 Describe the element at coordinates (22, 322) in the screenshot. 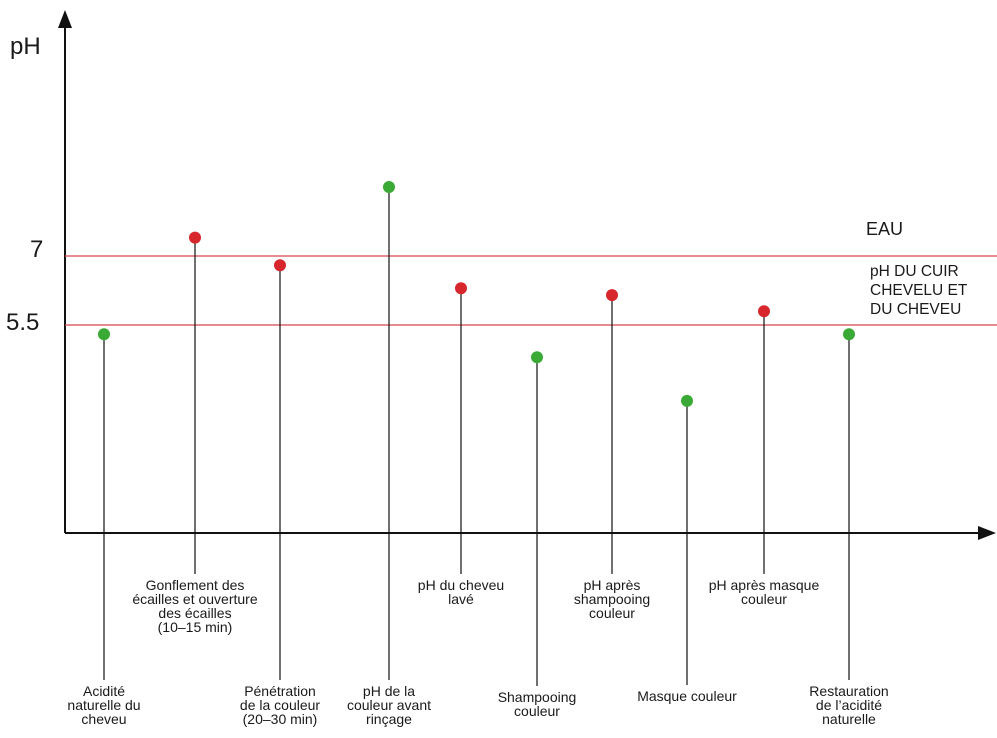

I see `y-tick-label-5.5: 5.5` at that location.